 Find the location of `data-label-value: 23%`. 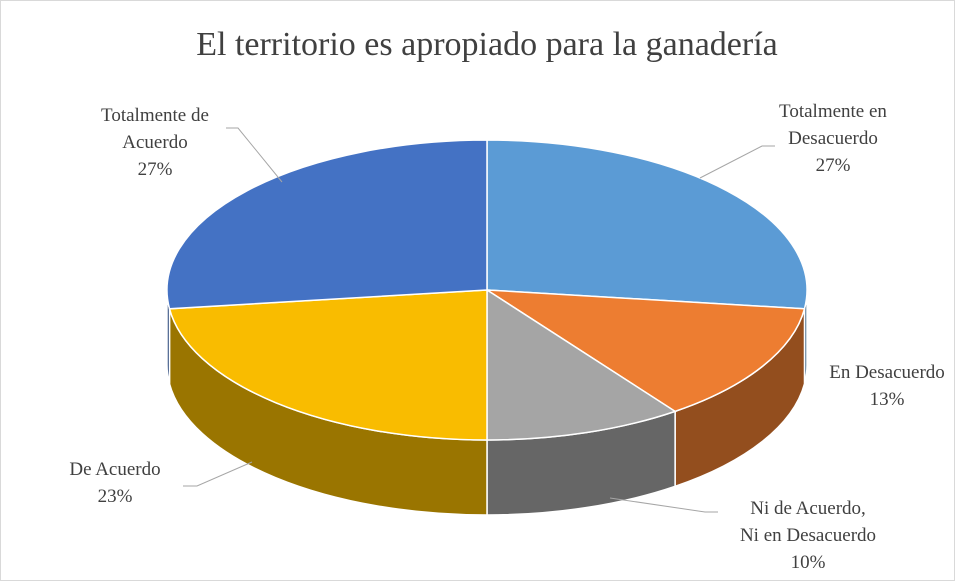

data-label-value: 23% is located at coordinates (115, 496).